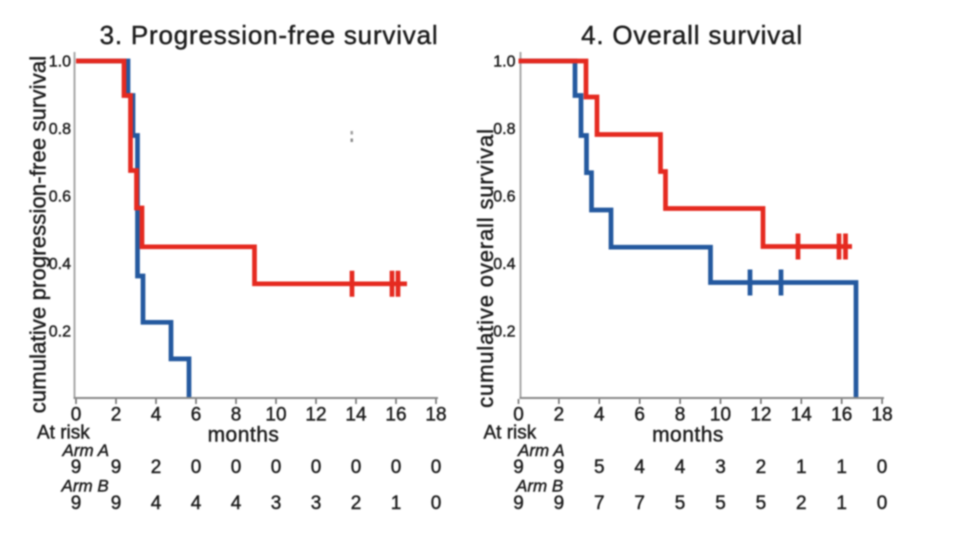 The image size is (958, 540). What do you see at coordinates (485, 268) in the screenshot?
I see `svg-text: cumulative overall survival` at bounding box center [485, 268].